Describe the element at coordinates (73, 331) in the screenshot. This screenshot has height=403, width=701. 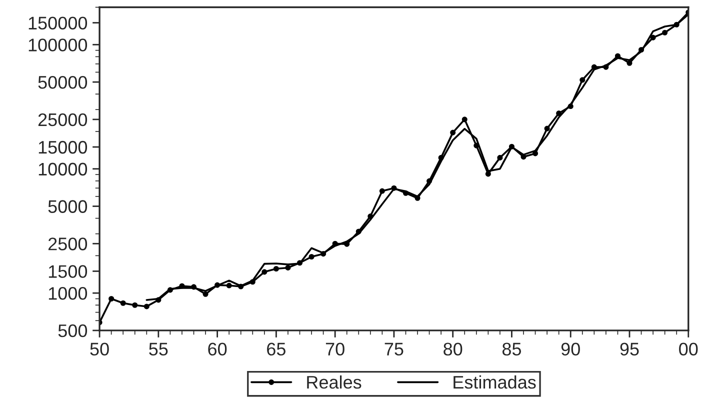
I see `y-tick-label: 500` at that location.